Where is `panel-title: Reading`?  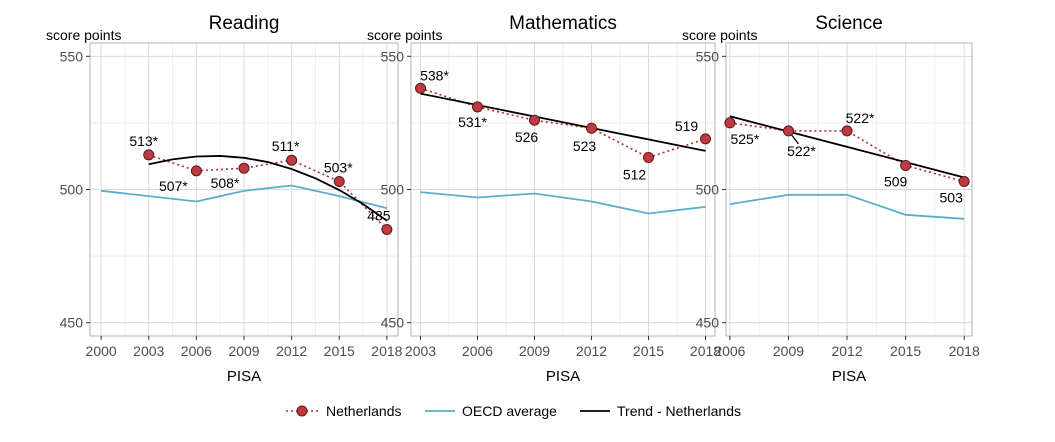
panel-title: Reading is located at coordinates (244, 23).